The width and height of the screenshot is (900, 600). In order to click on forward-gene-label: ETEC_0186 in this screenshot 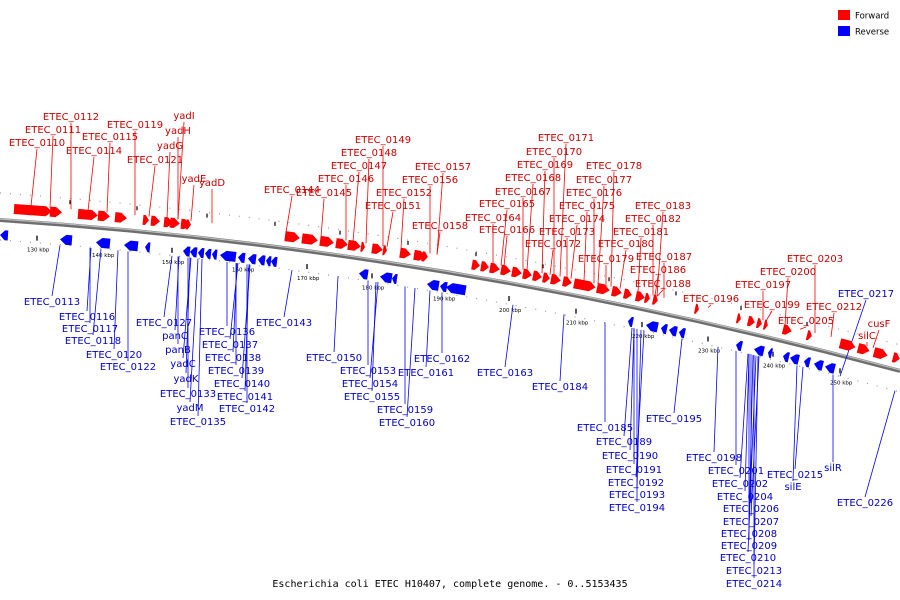, I will do `click(658, 270)`.